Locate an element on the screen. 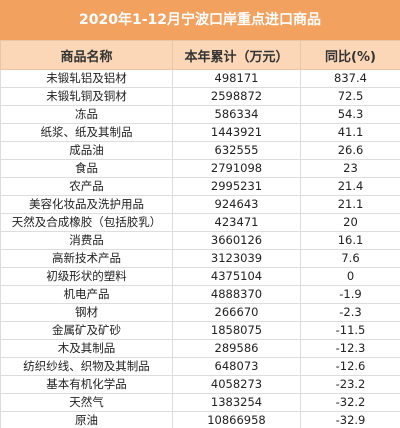 This screenshot has height=428, width=400. yoy-change: 54.3 is located at coordinates (350, 114).